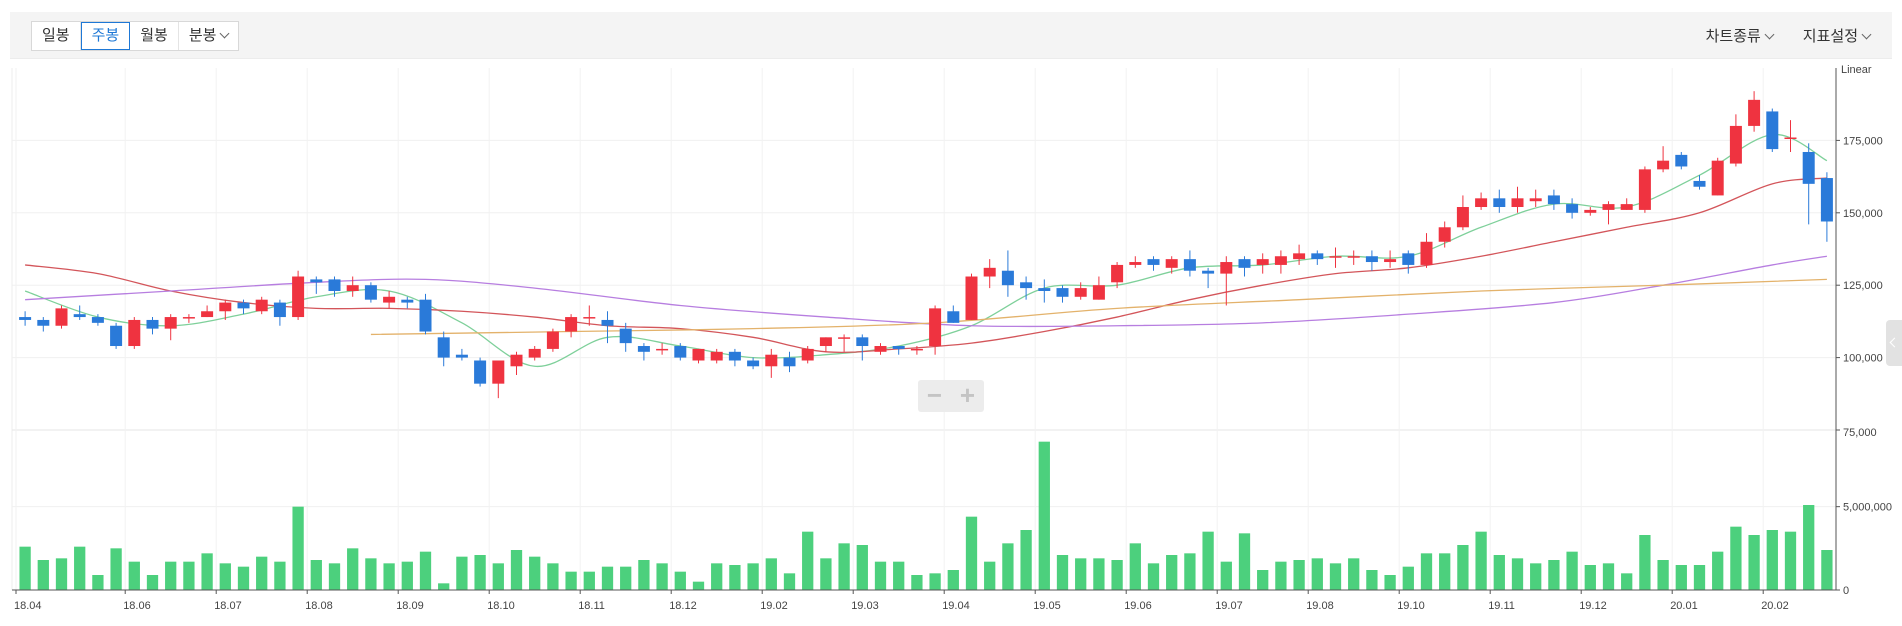 The image size is (1902, 626). I want to click on scale-label: Linear, so click(1856, 70).